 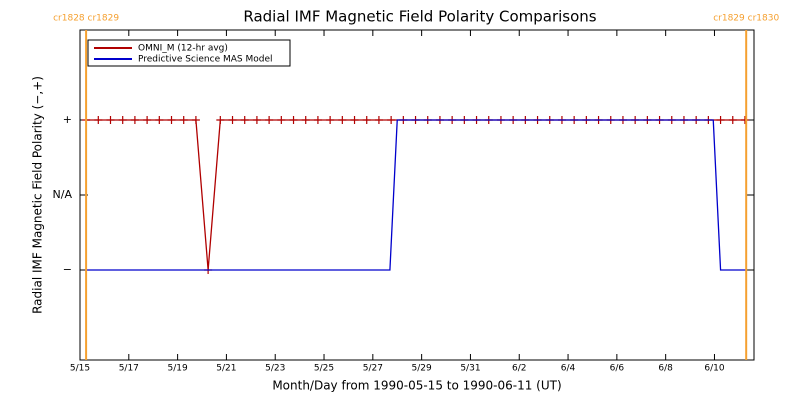 I want to click on x-tick-label: 6/4, so click(x=568, y=369).